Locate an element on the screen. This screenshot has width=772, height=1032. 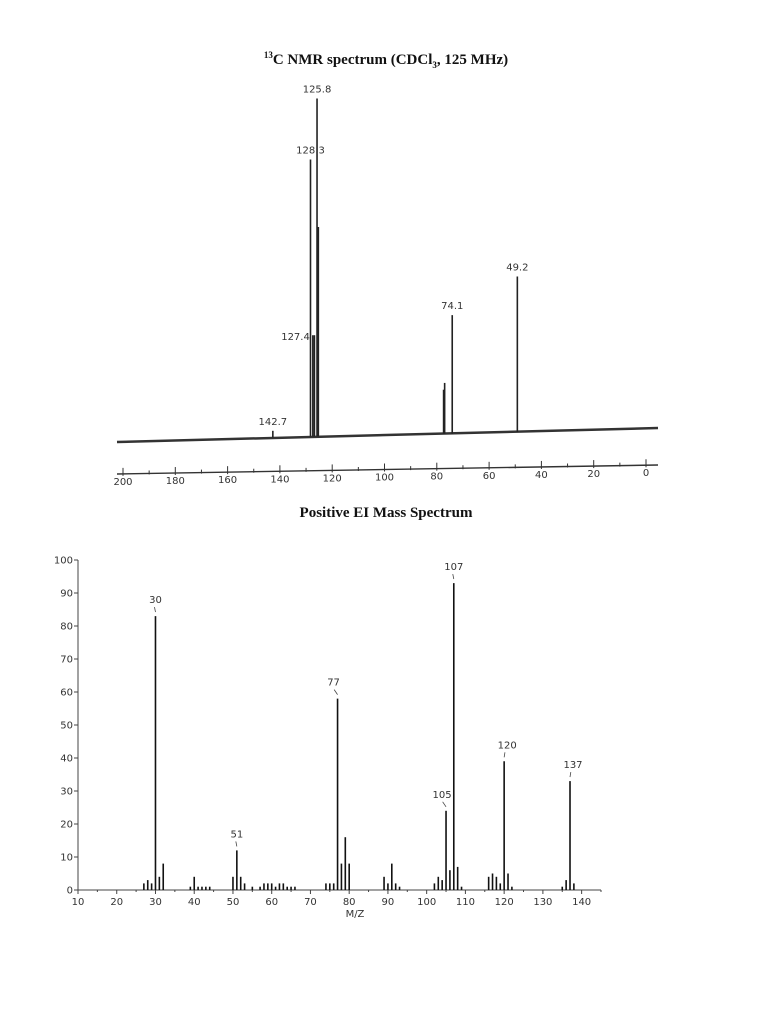
nmr-x-tick-label: 0 is located at coordinates (646, 473).